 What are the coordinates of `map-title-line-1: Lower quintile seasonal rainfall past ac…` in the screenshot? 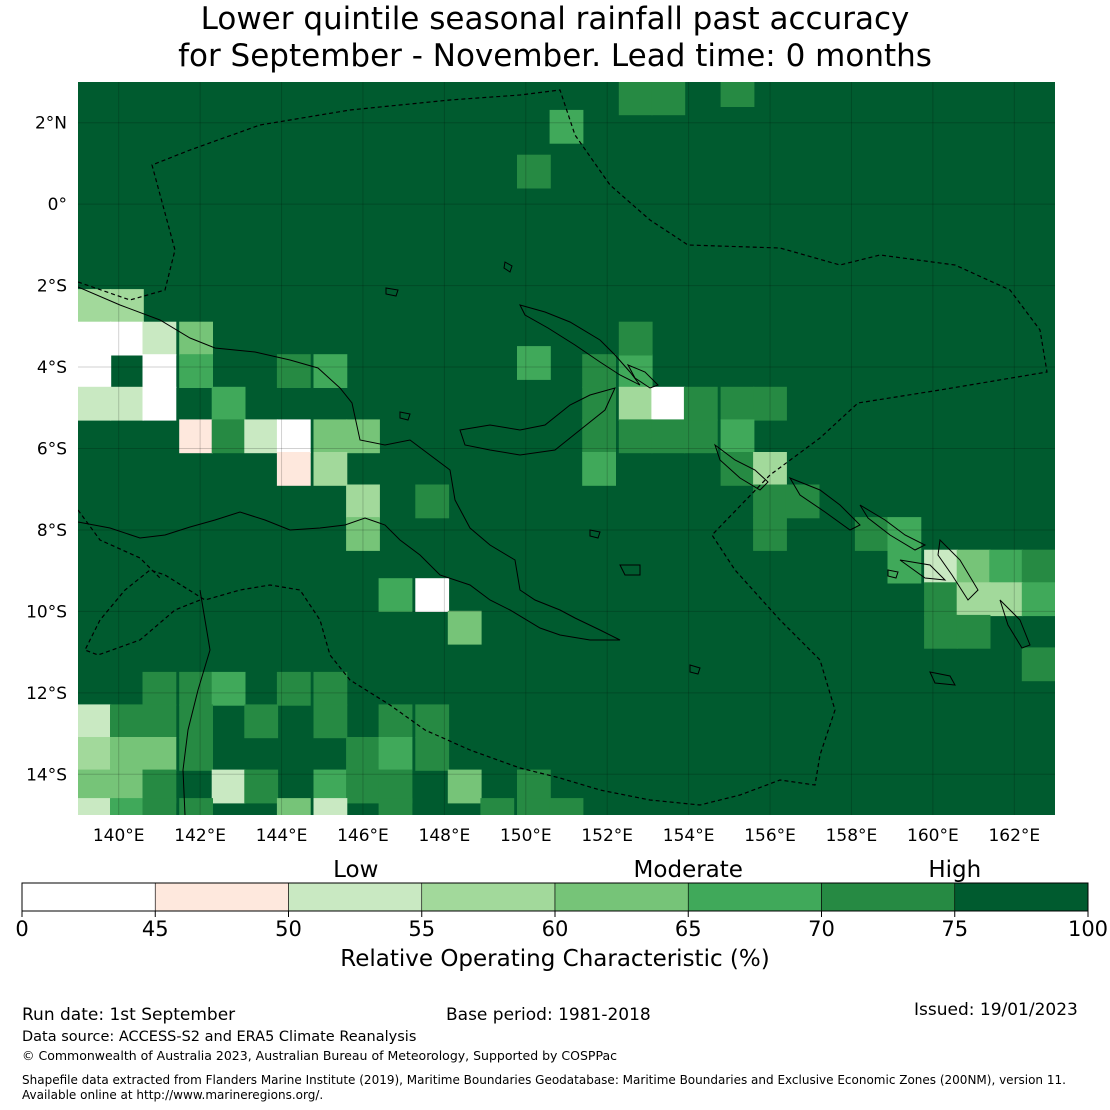 It's located at (555, 19).